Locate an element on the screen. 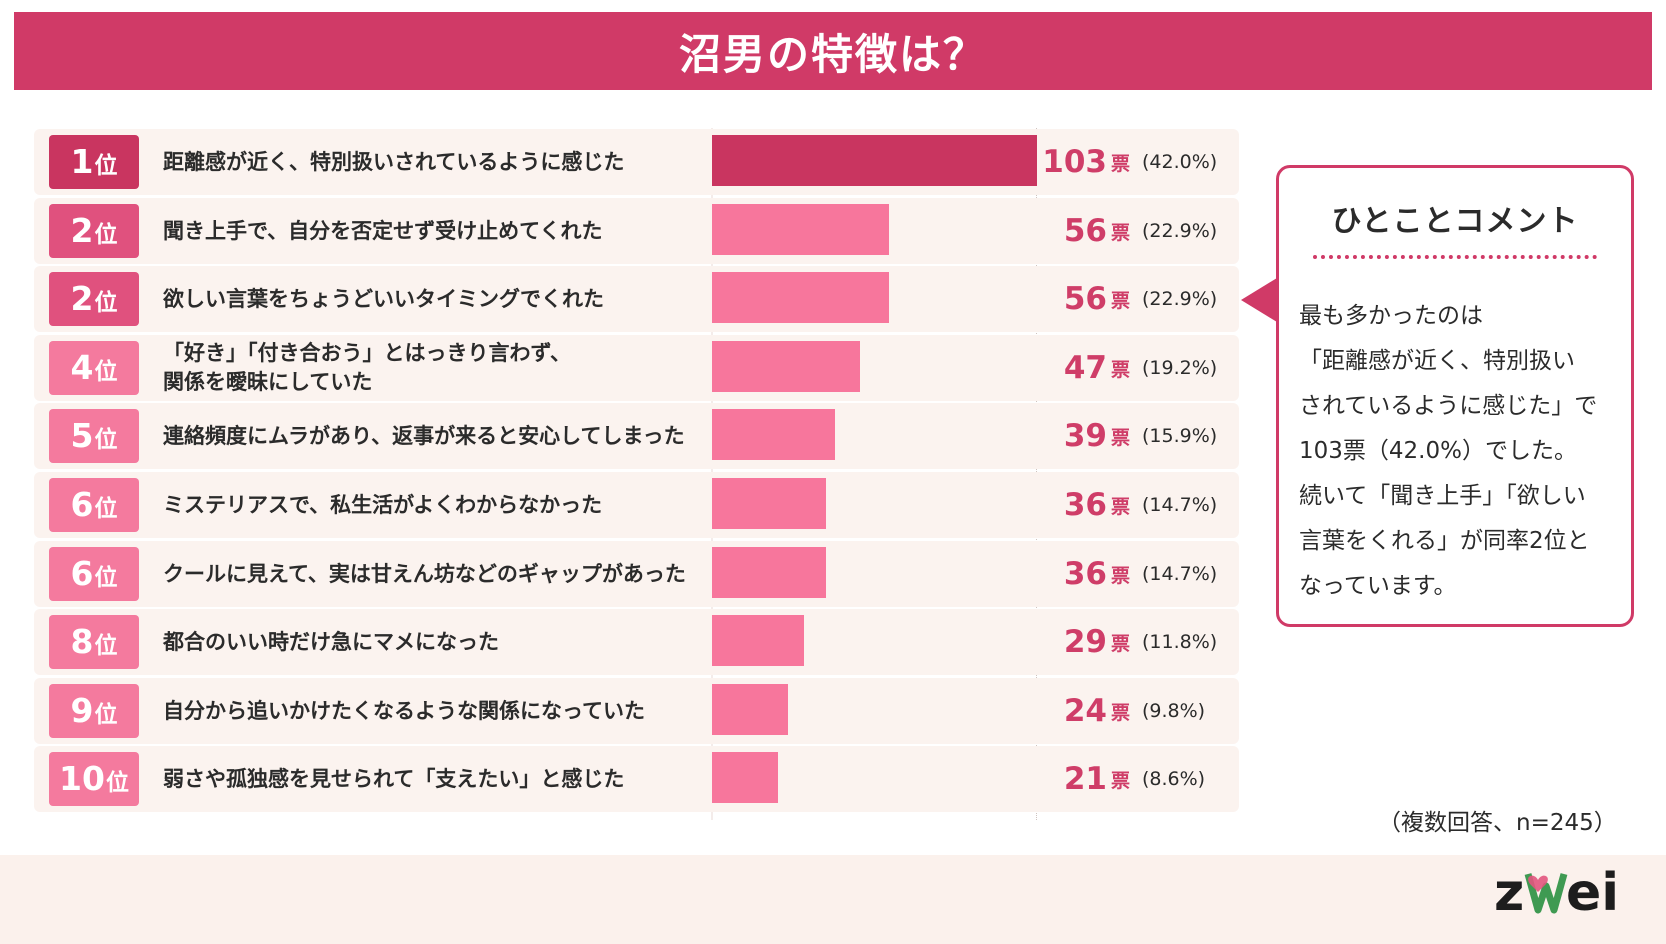  comment-title: ひとことコメント is located at coordinates (1455, 221).